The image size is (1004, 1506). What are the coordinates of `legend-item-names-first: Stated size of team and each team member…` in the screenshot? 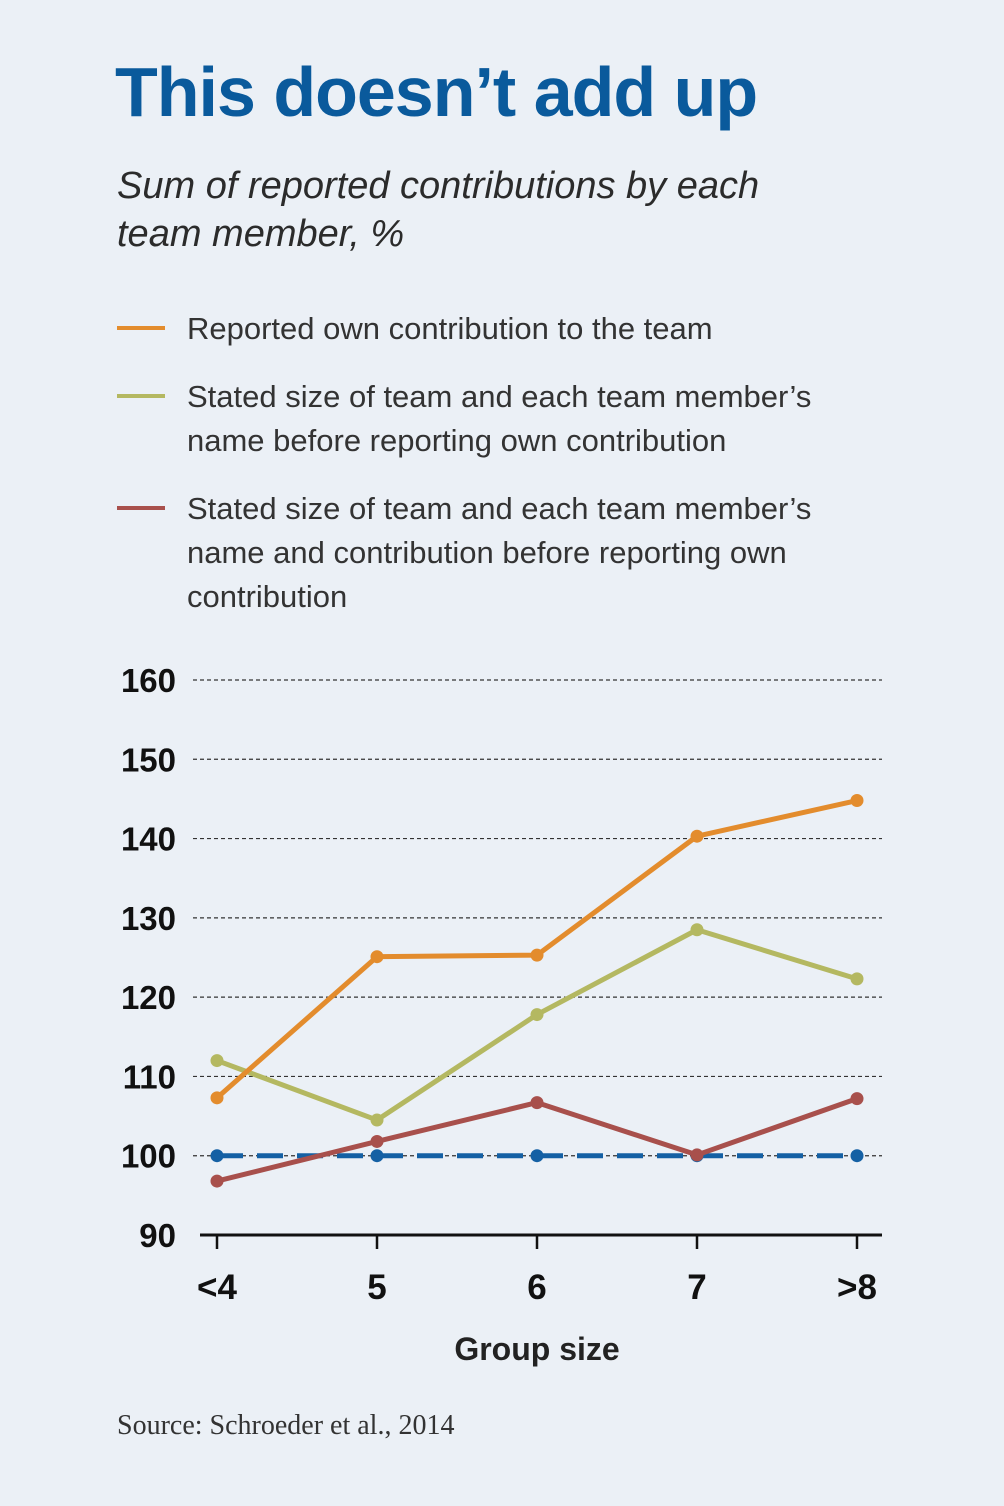 It's located at (502, 419).